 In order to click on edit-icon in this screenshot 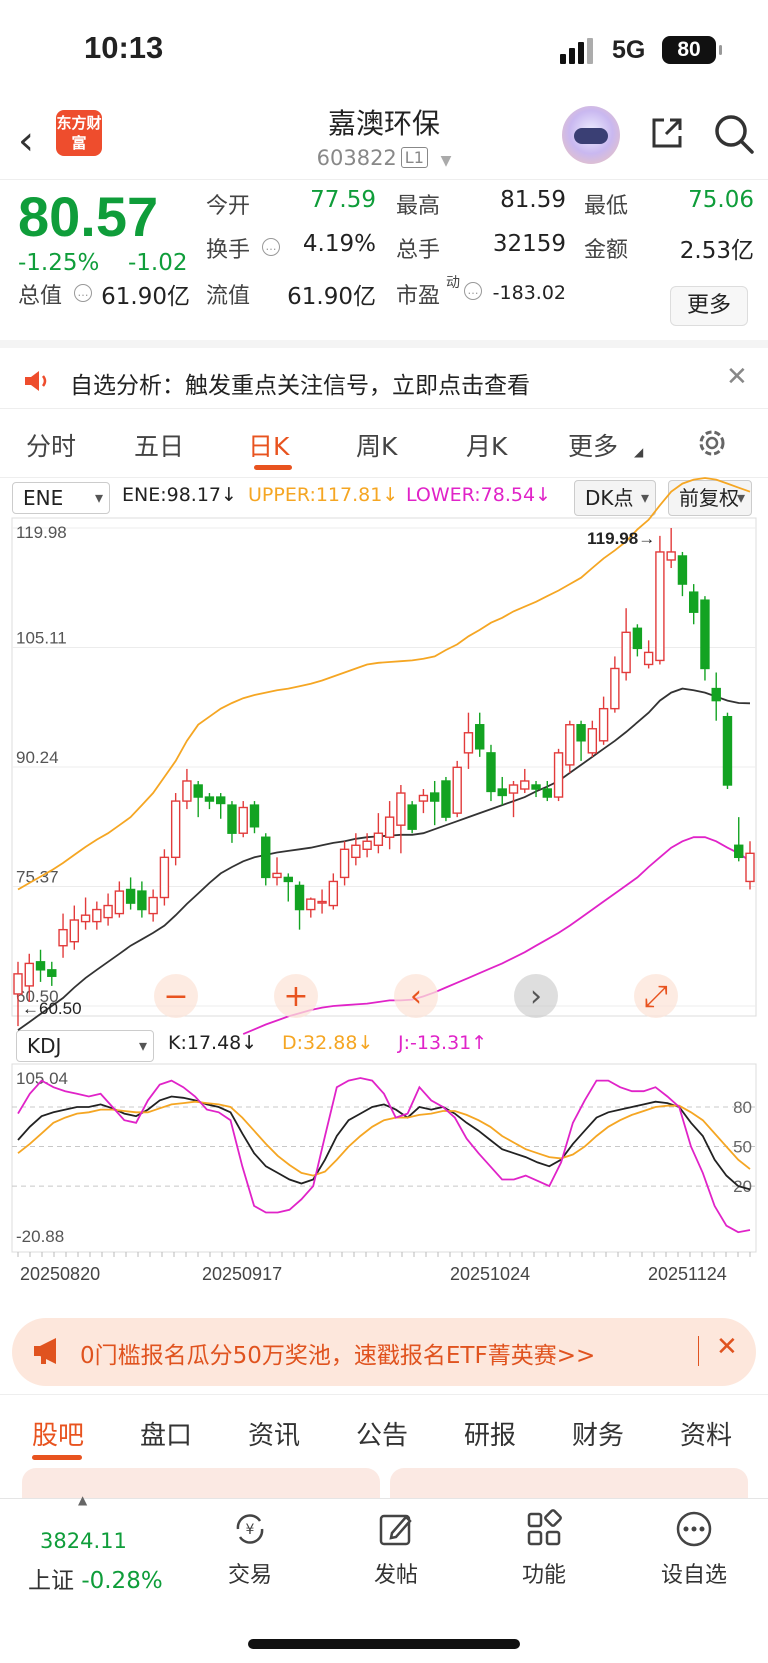, I will do `click(395, 1530)`.